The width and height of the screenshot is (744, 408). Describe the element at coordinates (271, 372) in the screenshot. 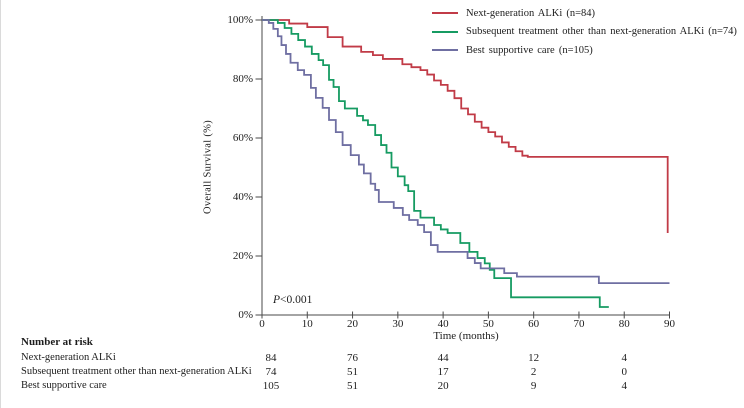

I see `risk-count: 74` at that location.